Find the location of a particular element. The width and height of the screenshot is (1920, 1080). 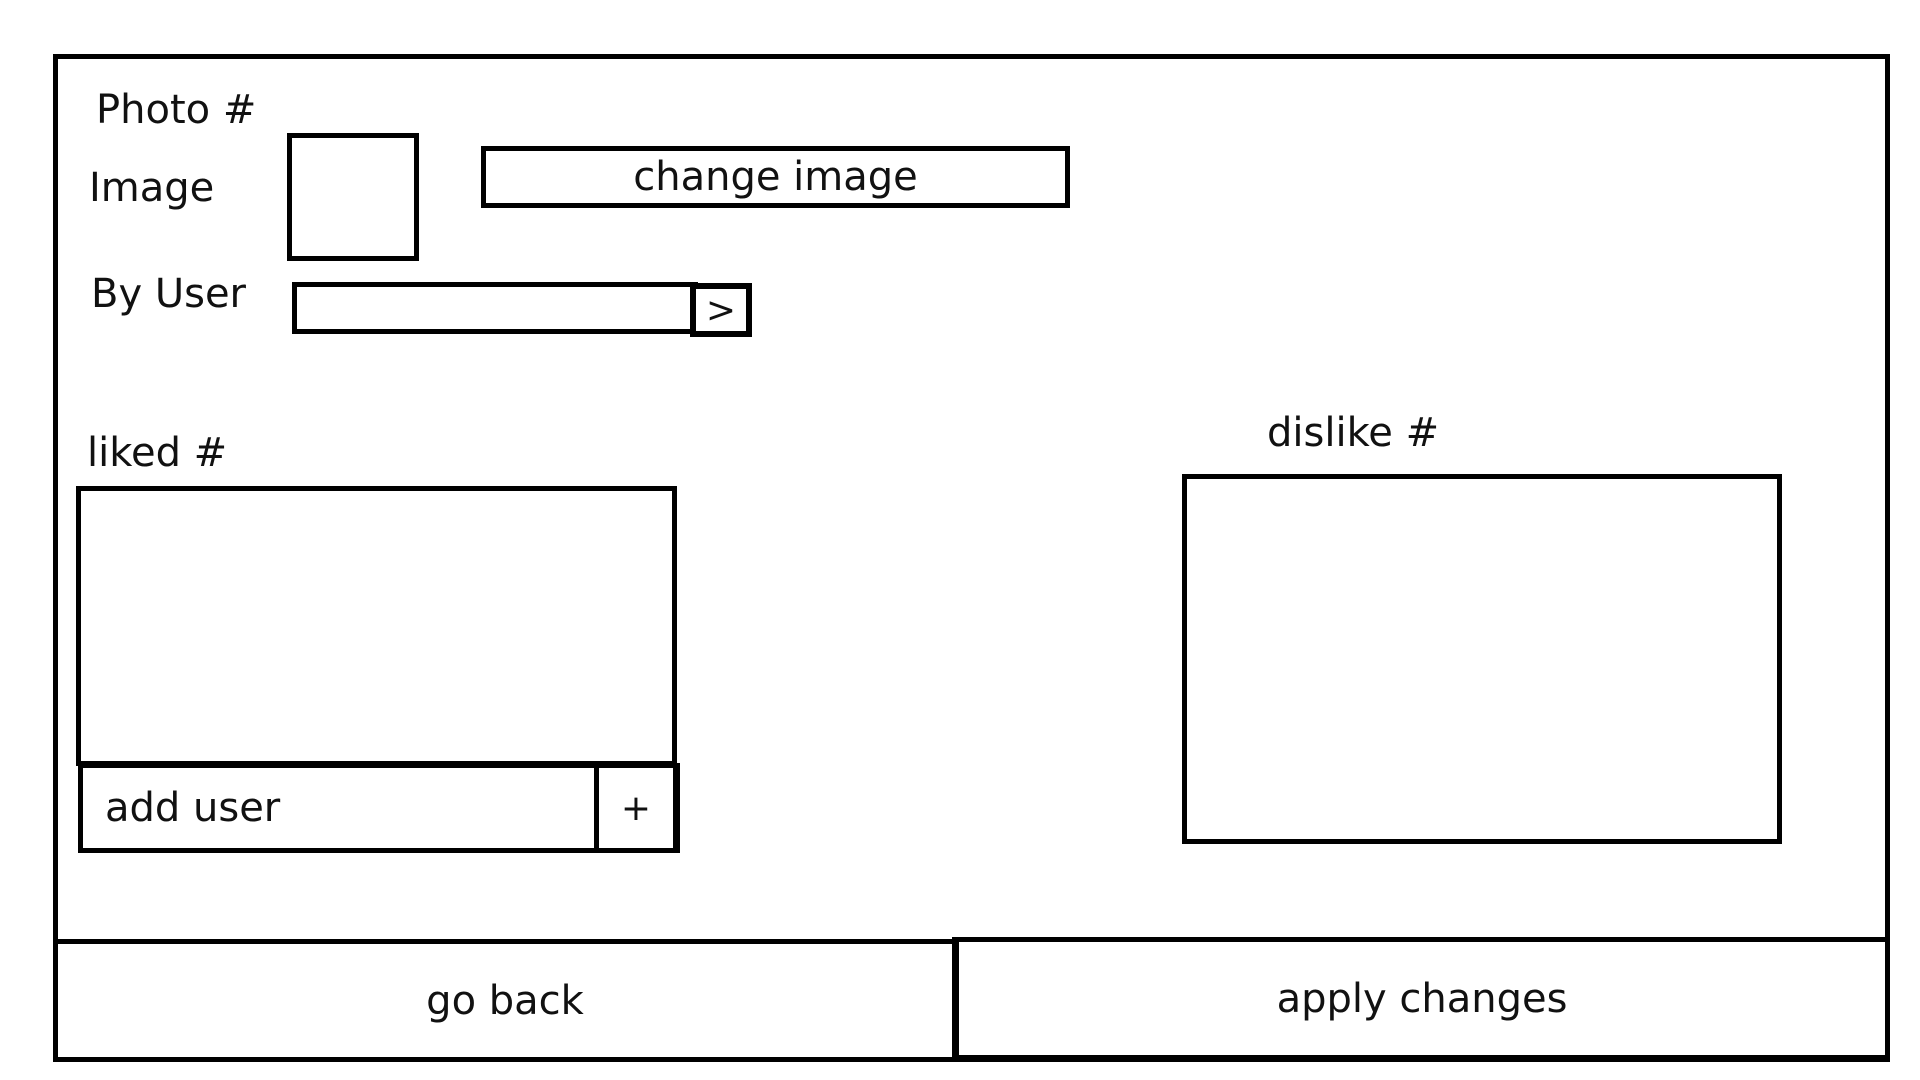

image-label: Image is located at coordinates (152, 188).